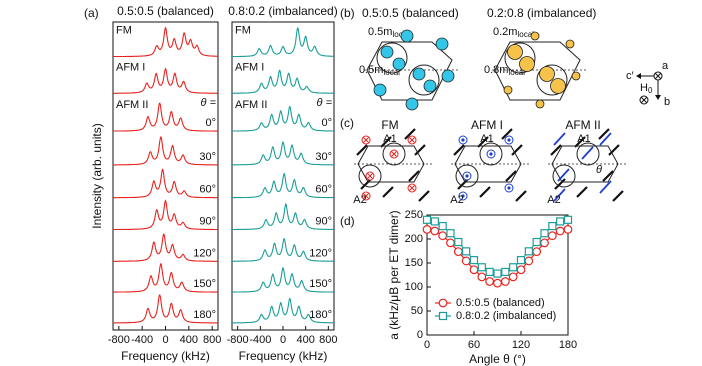  Describe the element at coordinates (521, 345) in the screenshot. I see `x-tick-label: 120` at that location.